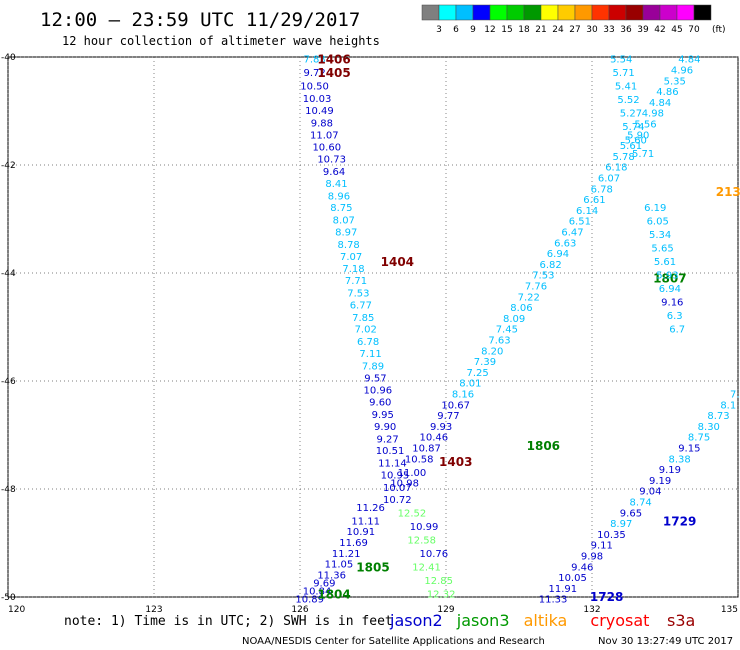 The width and height of the screenshot is (740, 650). I want to click on wave-height-value: 6.05, so click(658, 222).